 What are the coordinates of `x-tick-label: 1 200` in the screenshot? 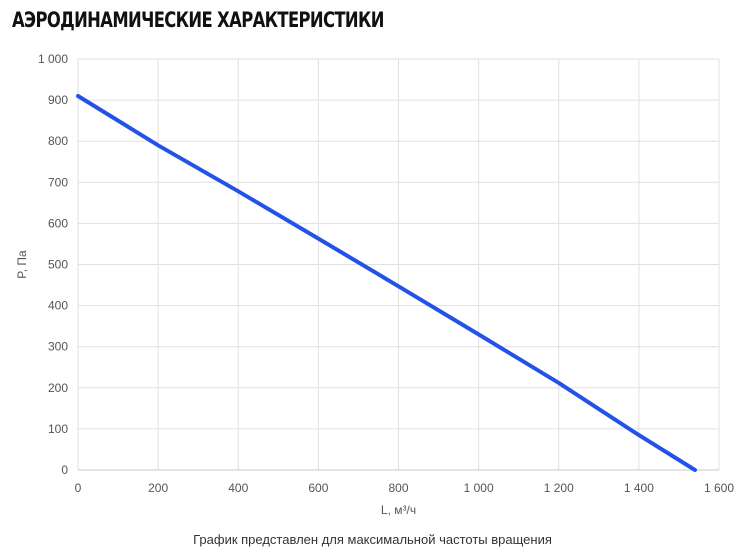 It's located at (559, 488).